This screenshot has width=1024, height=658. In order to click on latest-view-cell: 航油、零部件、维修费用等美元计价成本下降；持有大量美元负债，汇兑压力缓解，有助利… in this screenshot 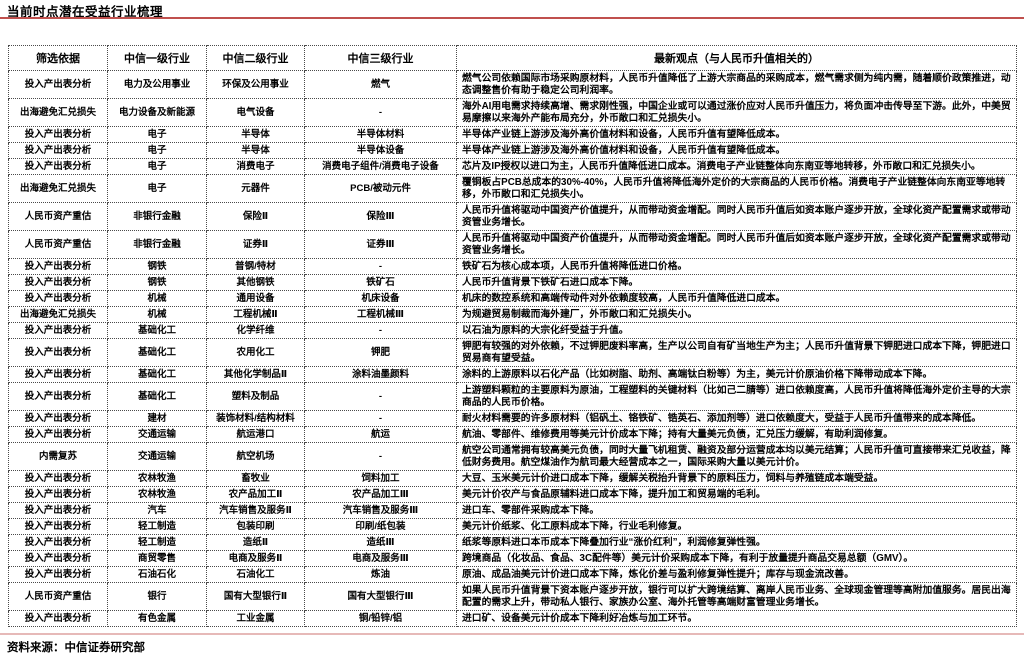, I will do `click(736, 434)`.